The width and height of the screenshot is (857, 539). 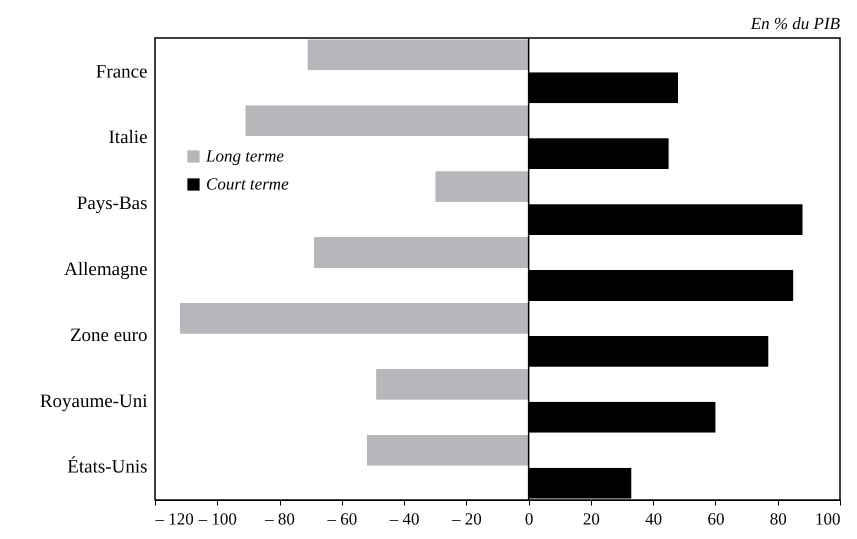 I want to click on y-tick-label: Italie, so click(x=128, y=137).